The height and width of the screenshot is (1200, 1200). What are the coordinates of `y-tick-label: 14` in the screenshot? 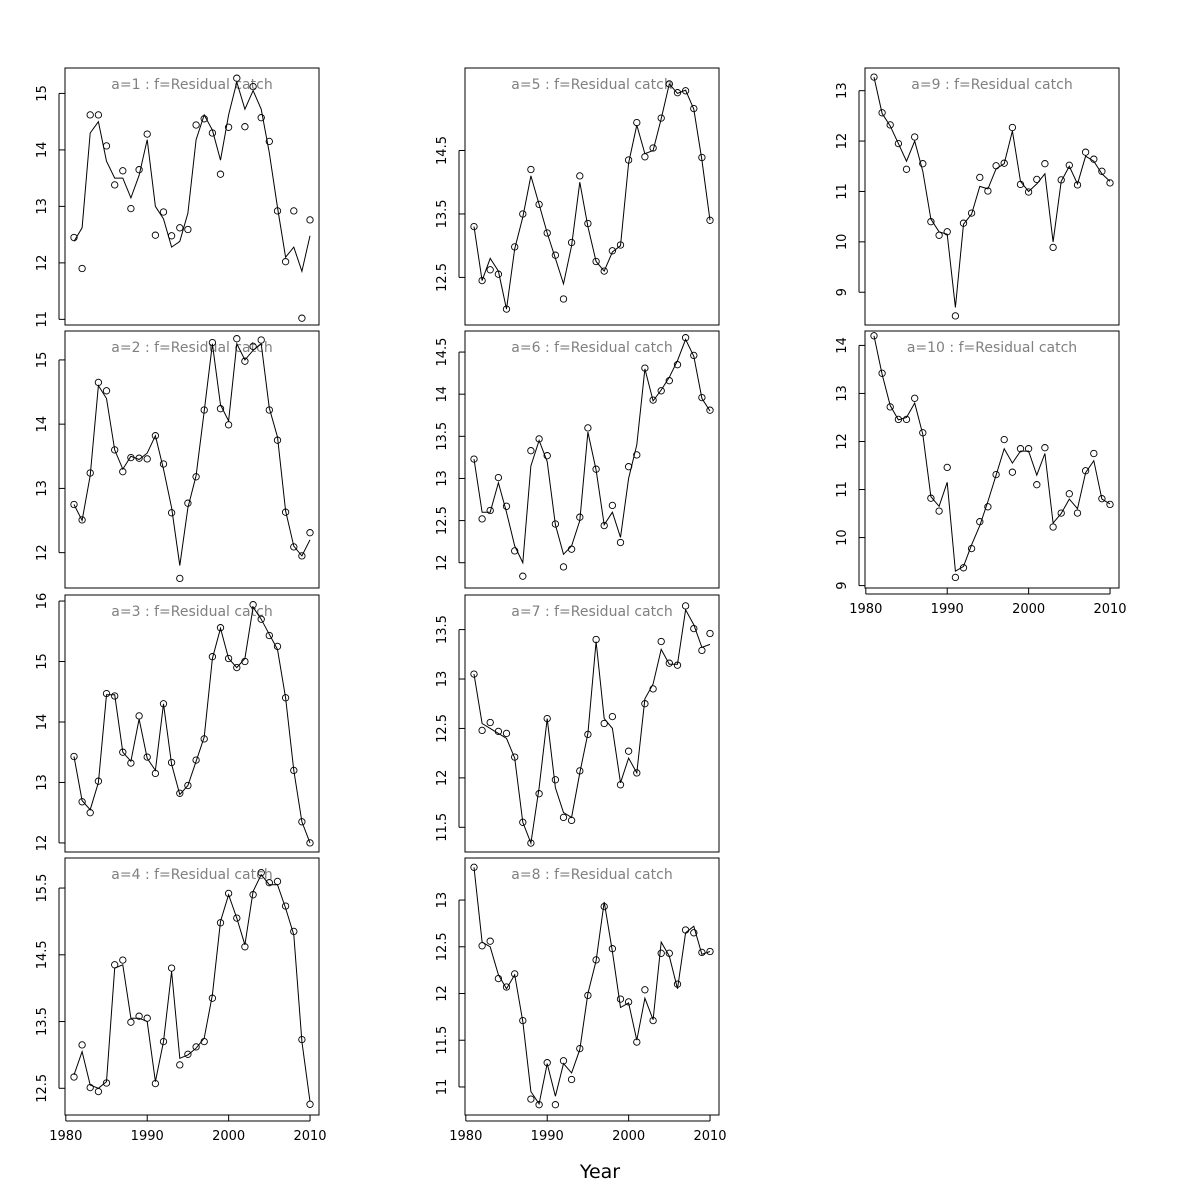 It's located at (842, 345).